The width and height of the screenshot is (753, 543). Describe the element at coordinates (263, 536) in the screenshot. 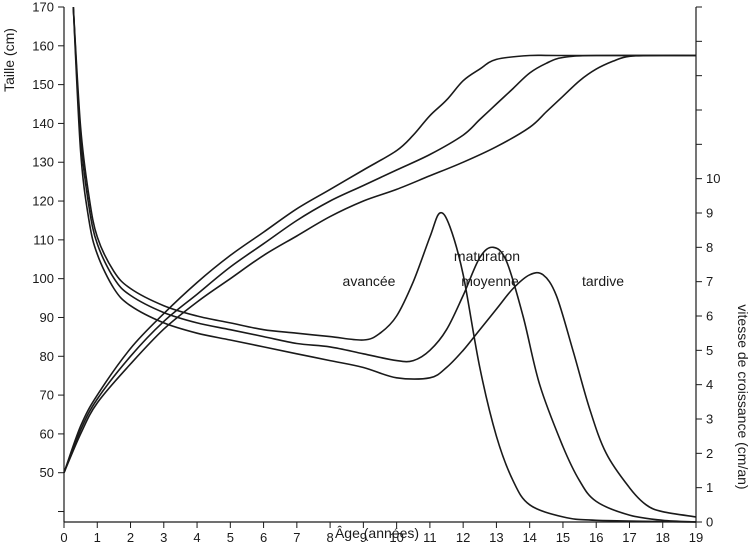

I see `x-tick-label: 6` at that location.